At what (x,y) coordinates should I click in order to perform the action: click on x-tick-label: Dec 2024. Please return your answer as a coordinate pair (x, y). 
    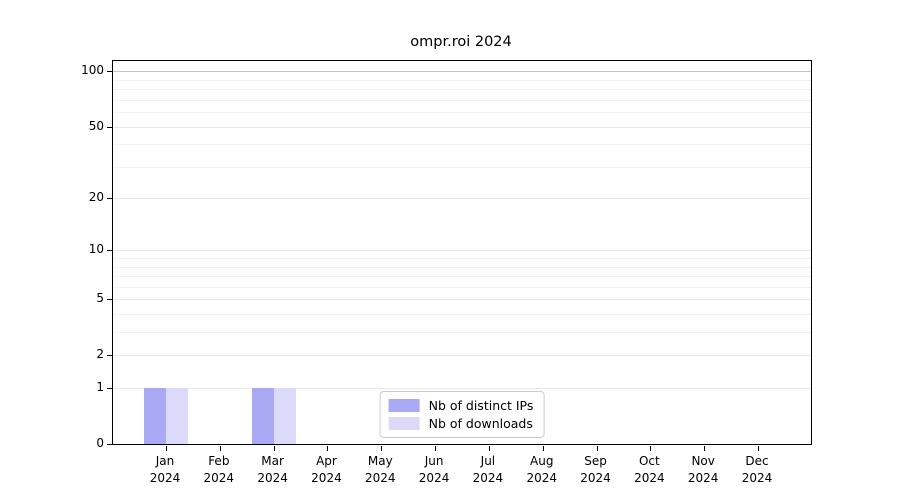
    Looking at the image, I should click on (757, 469).